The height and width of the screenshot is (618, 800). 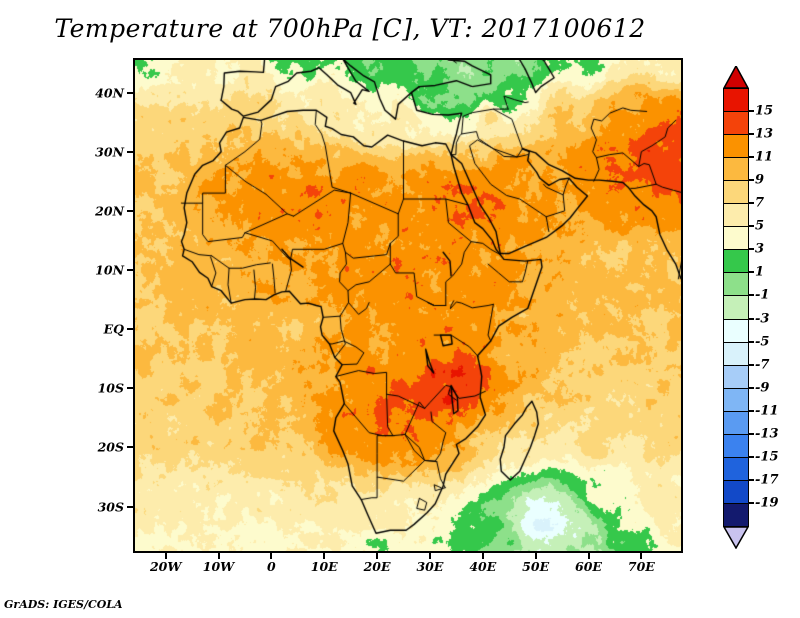 What do you see at coordinates (762, 365) in the screenshot?
I see `colorbar-label-neg7: -7` at bounding box center [762, 365].